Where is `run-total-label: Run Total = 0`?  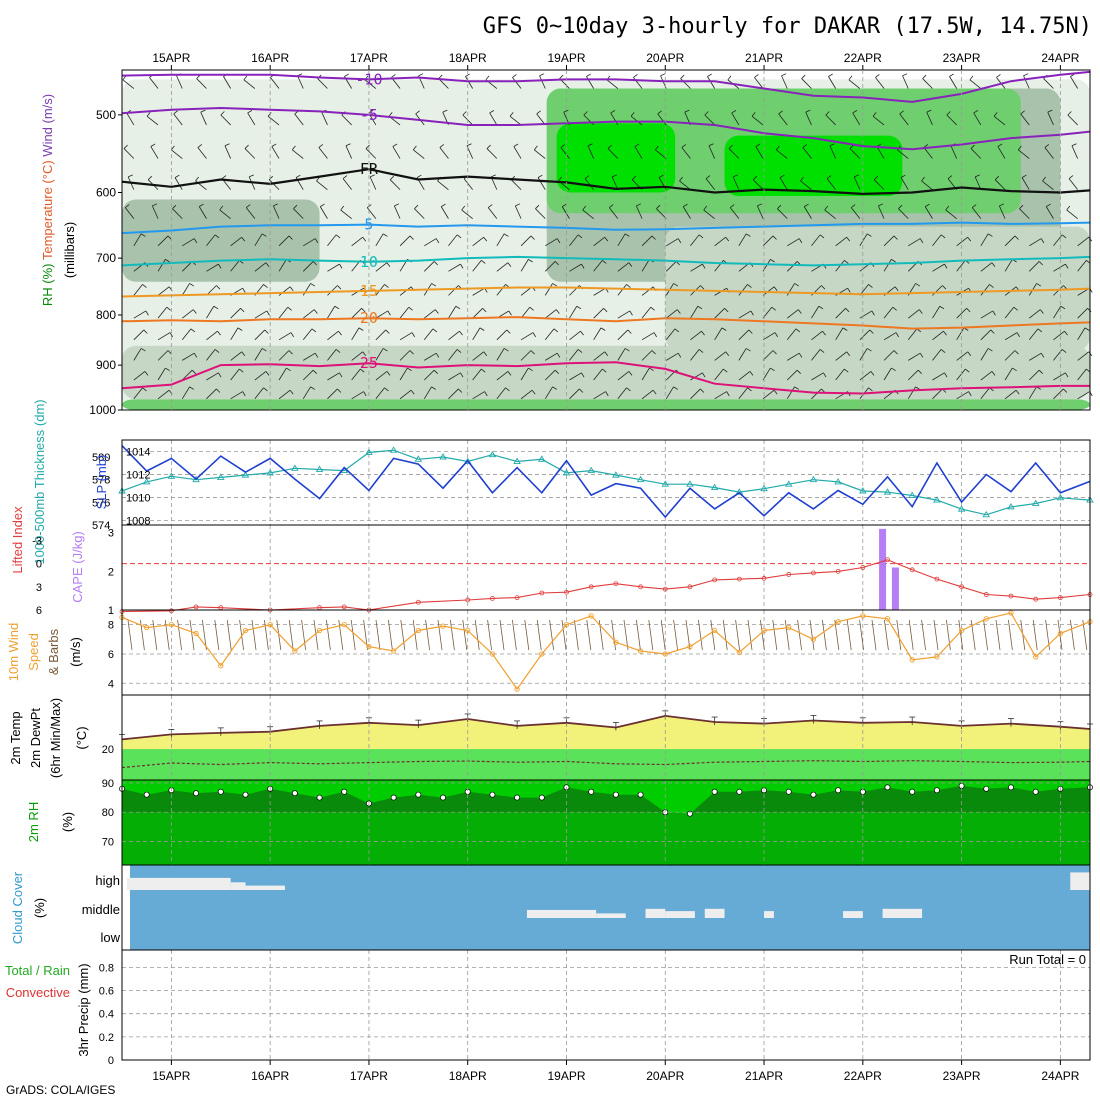
run-total-label: Run Total = 0 is located at coordinates (1047, 959).